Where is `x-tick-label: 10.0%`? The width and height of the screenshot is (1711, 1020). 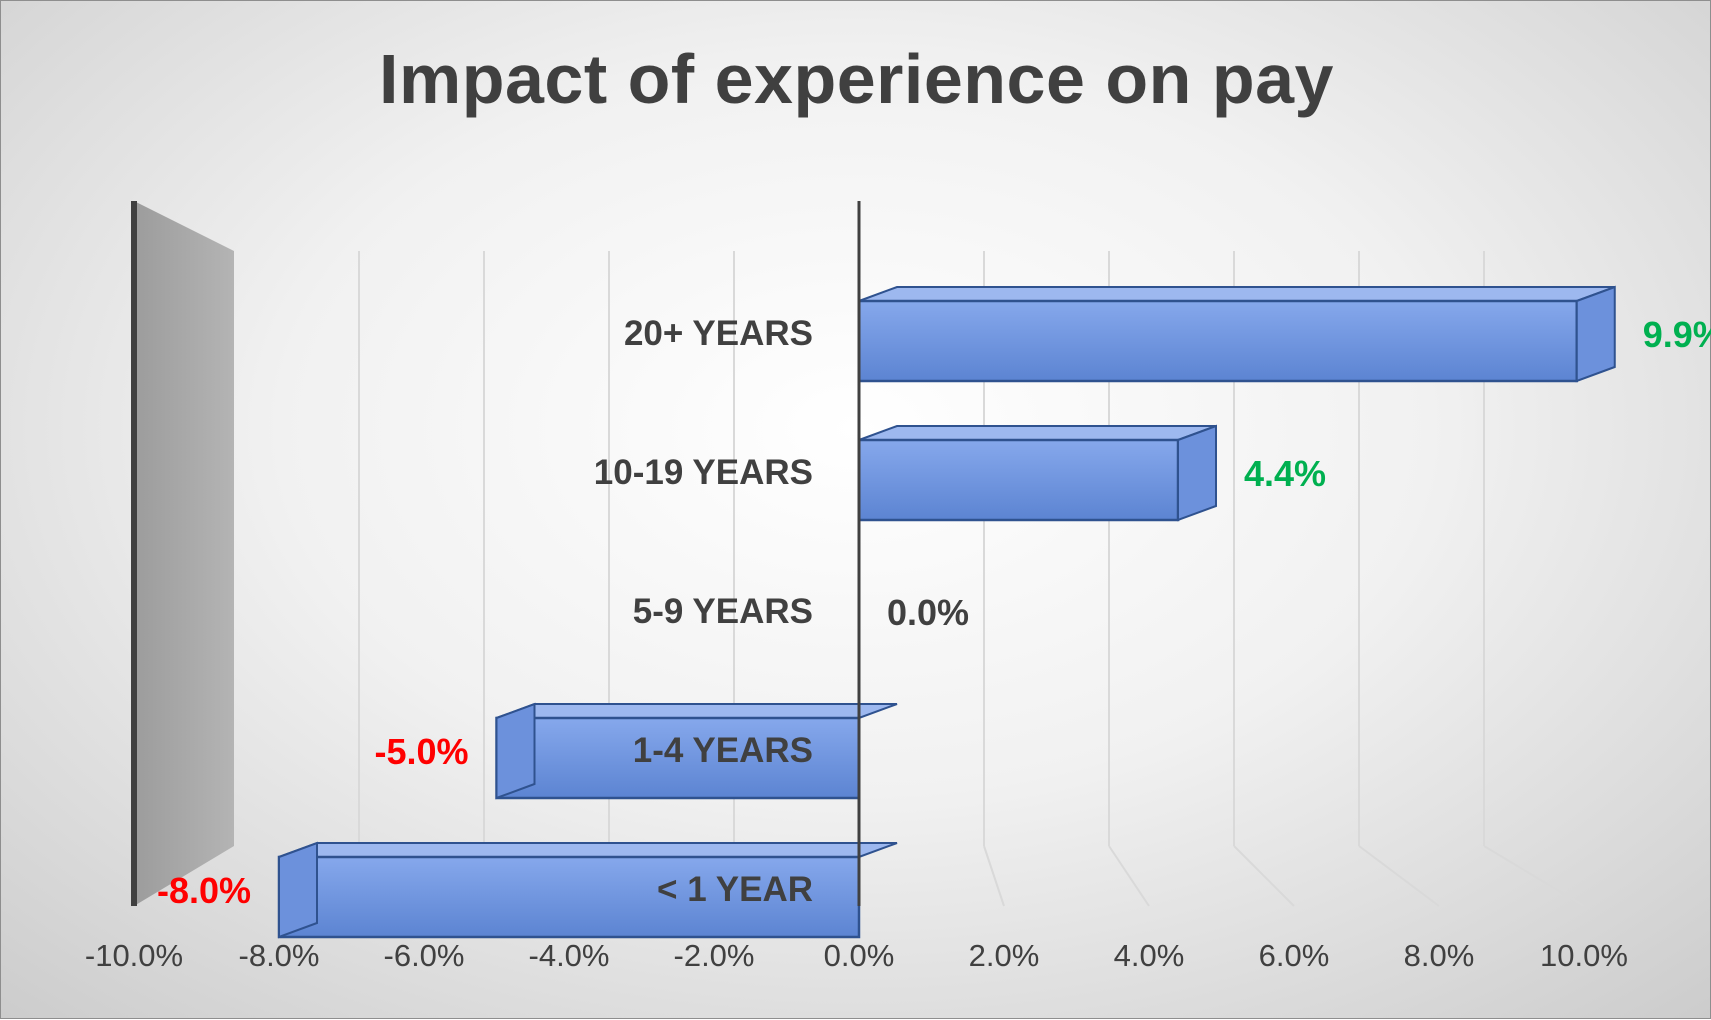 x-tick-label: 10.0% is located at coordinates (1584, 955).